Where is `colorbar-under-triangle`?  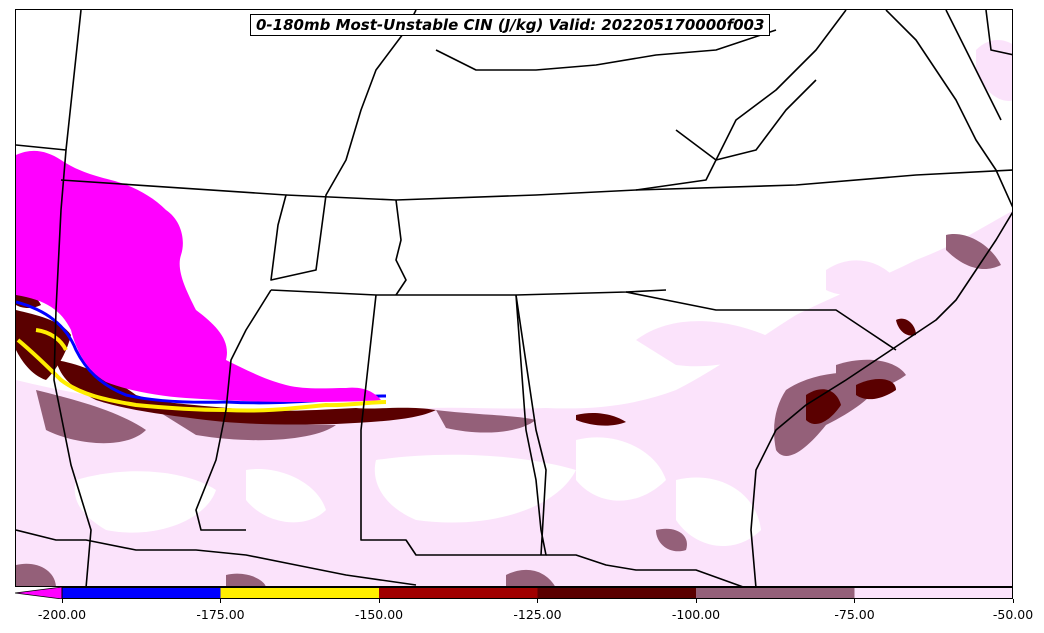
colorbar-under-triangle is located at coordinates (39, 593).